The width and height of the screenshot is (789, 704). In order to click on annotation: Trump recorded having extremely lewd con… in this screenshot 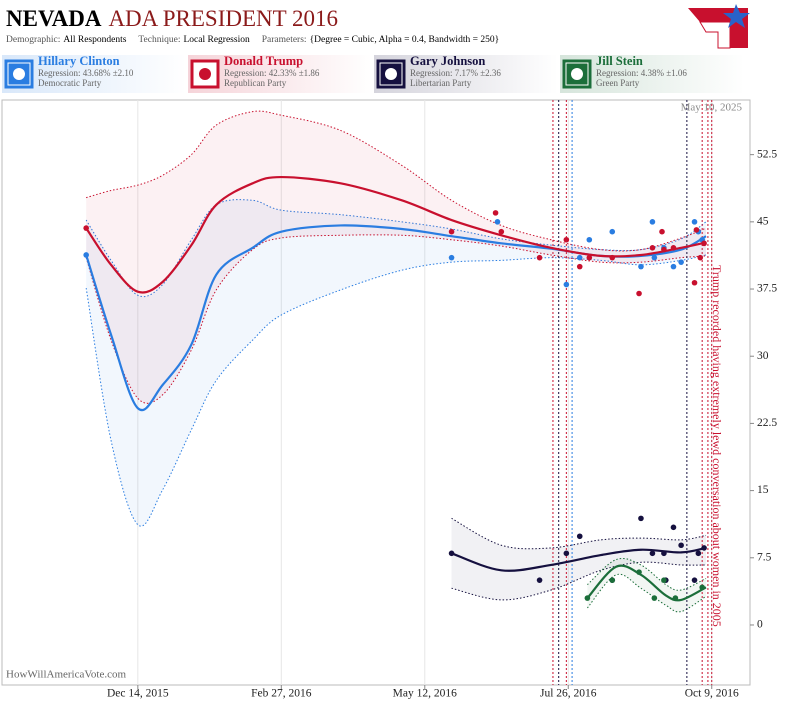, I will do `click(717, 446)`.